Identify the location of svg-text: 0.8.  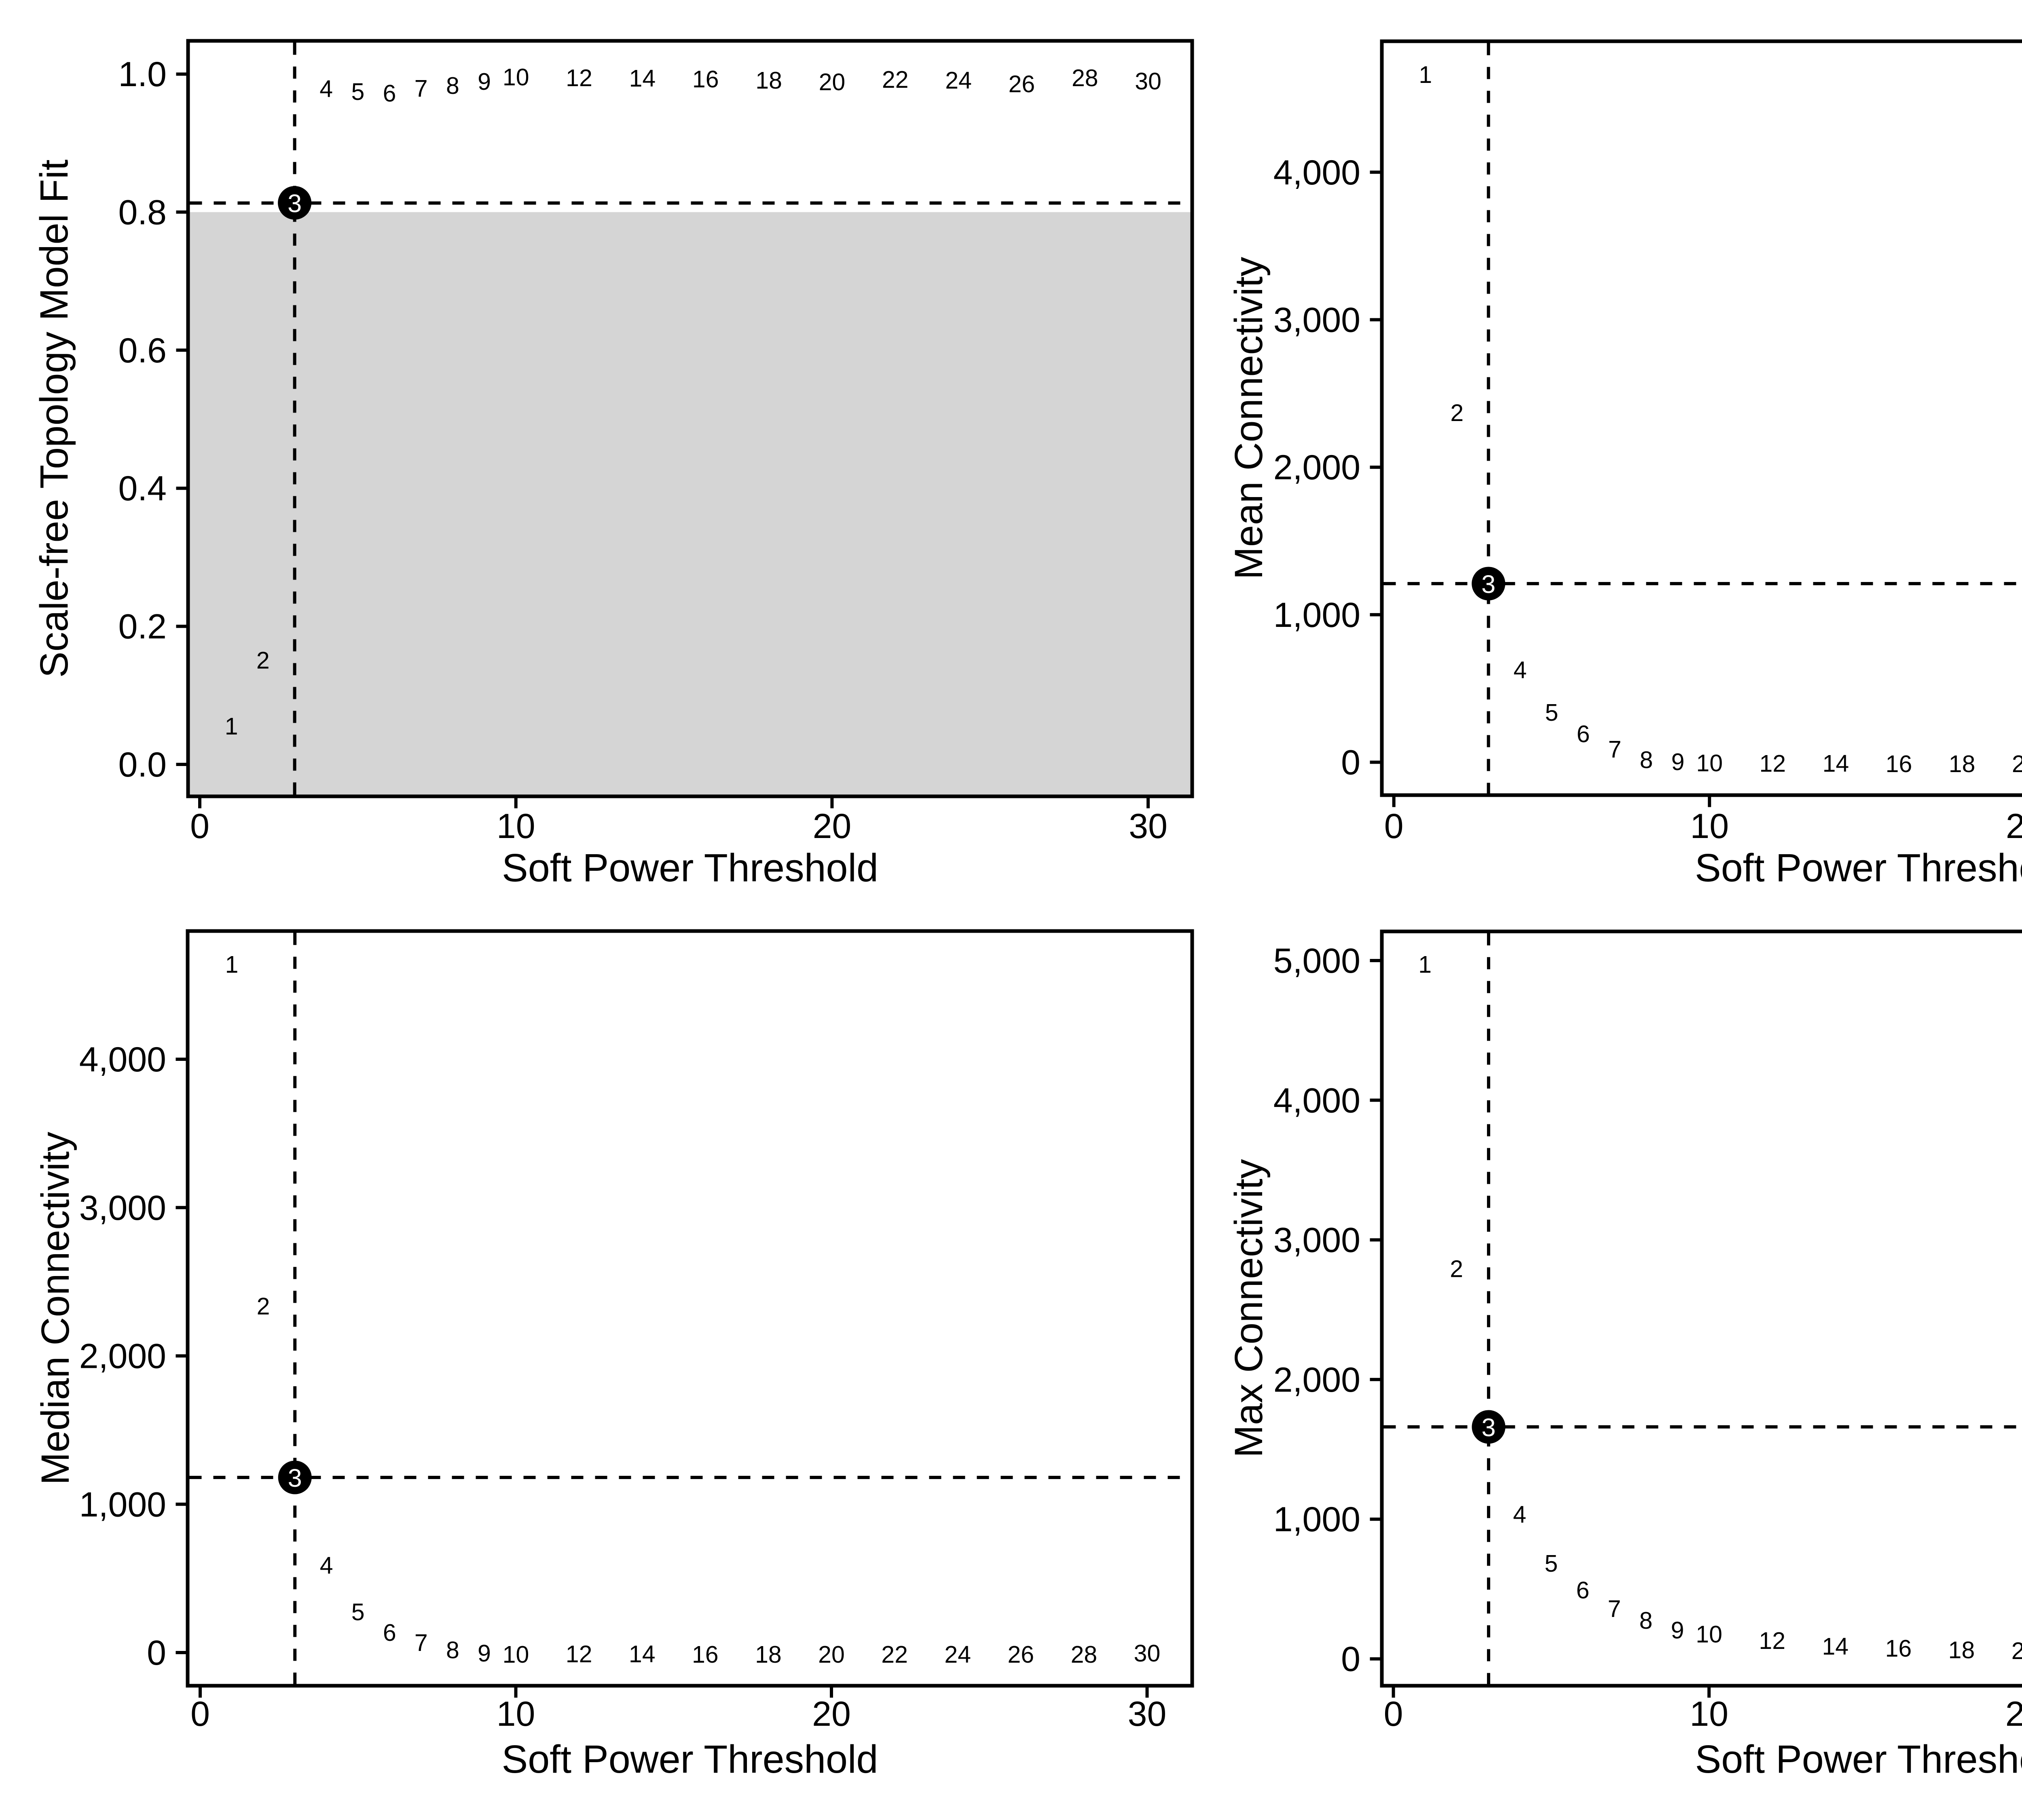
(142, 212).